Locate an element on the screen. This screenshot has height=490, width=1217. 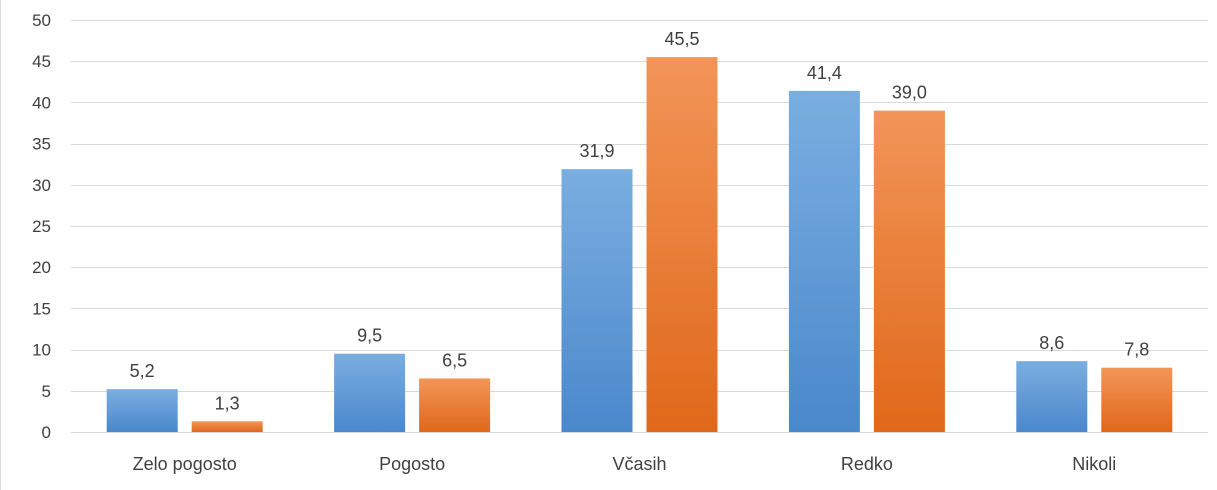
y-tick-label: 50 is located at coordinates (41, 20).